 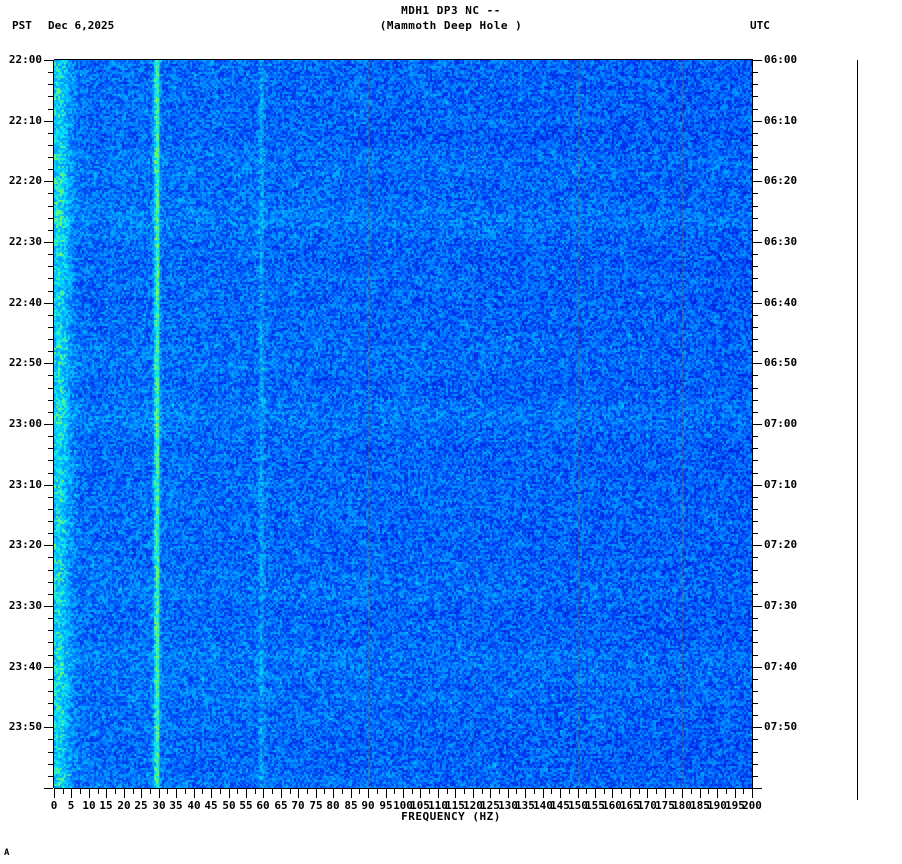 I want to click on x-axis-label: 180, so click(x=682, y=805).